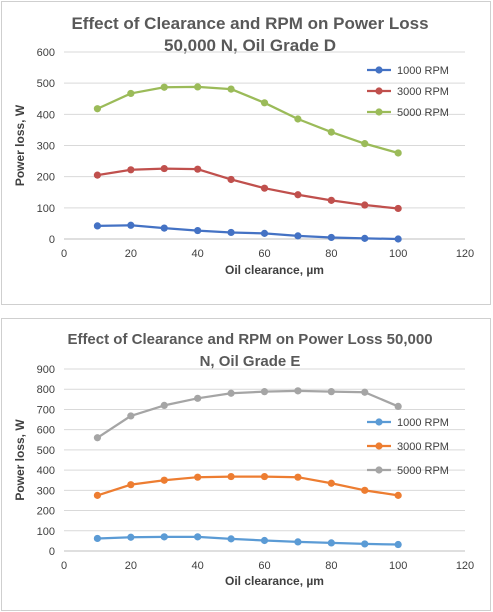 Image resolution: width=493 pixels, height=612 pixels. Describe the element at coordinates (250, 45) in the screenshot. I see `chart-title-line: 50,000 N, Oil Grade D` at that location.